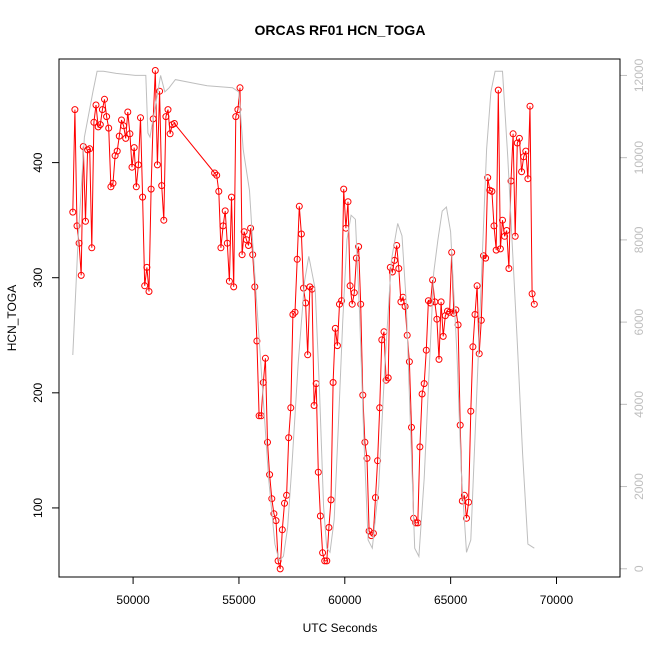  What do you see at coordinates (639, 404) in the screenshot?
I see `y2-tick-label: 4000` at bounding box center [639, 404].